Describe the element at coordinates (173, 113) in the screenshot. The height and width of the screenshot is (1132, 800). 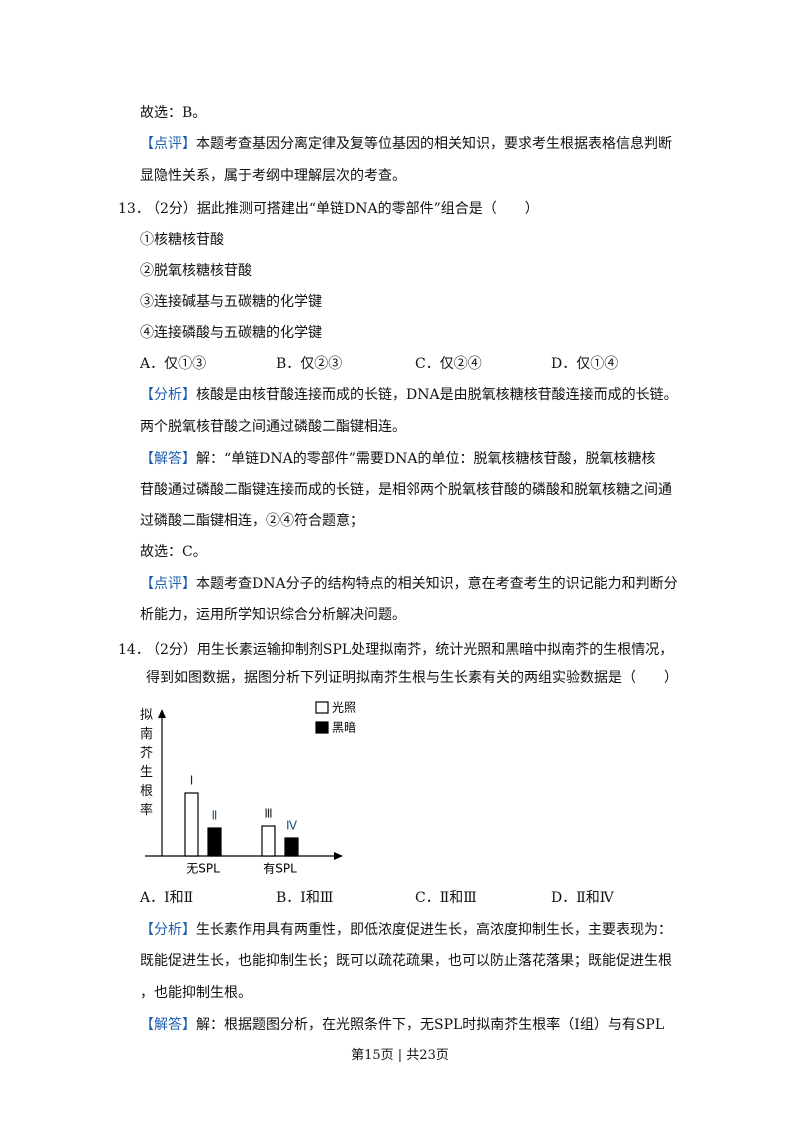
I see `conclusion: 故选：B。` at that location.